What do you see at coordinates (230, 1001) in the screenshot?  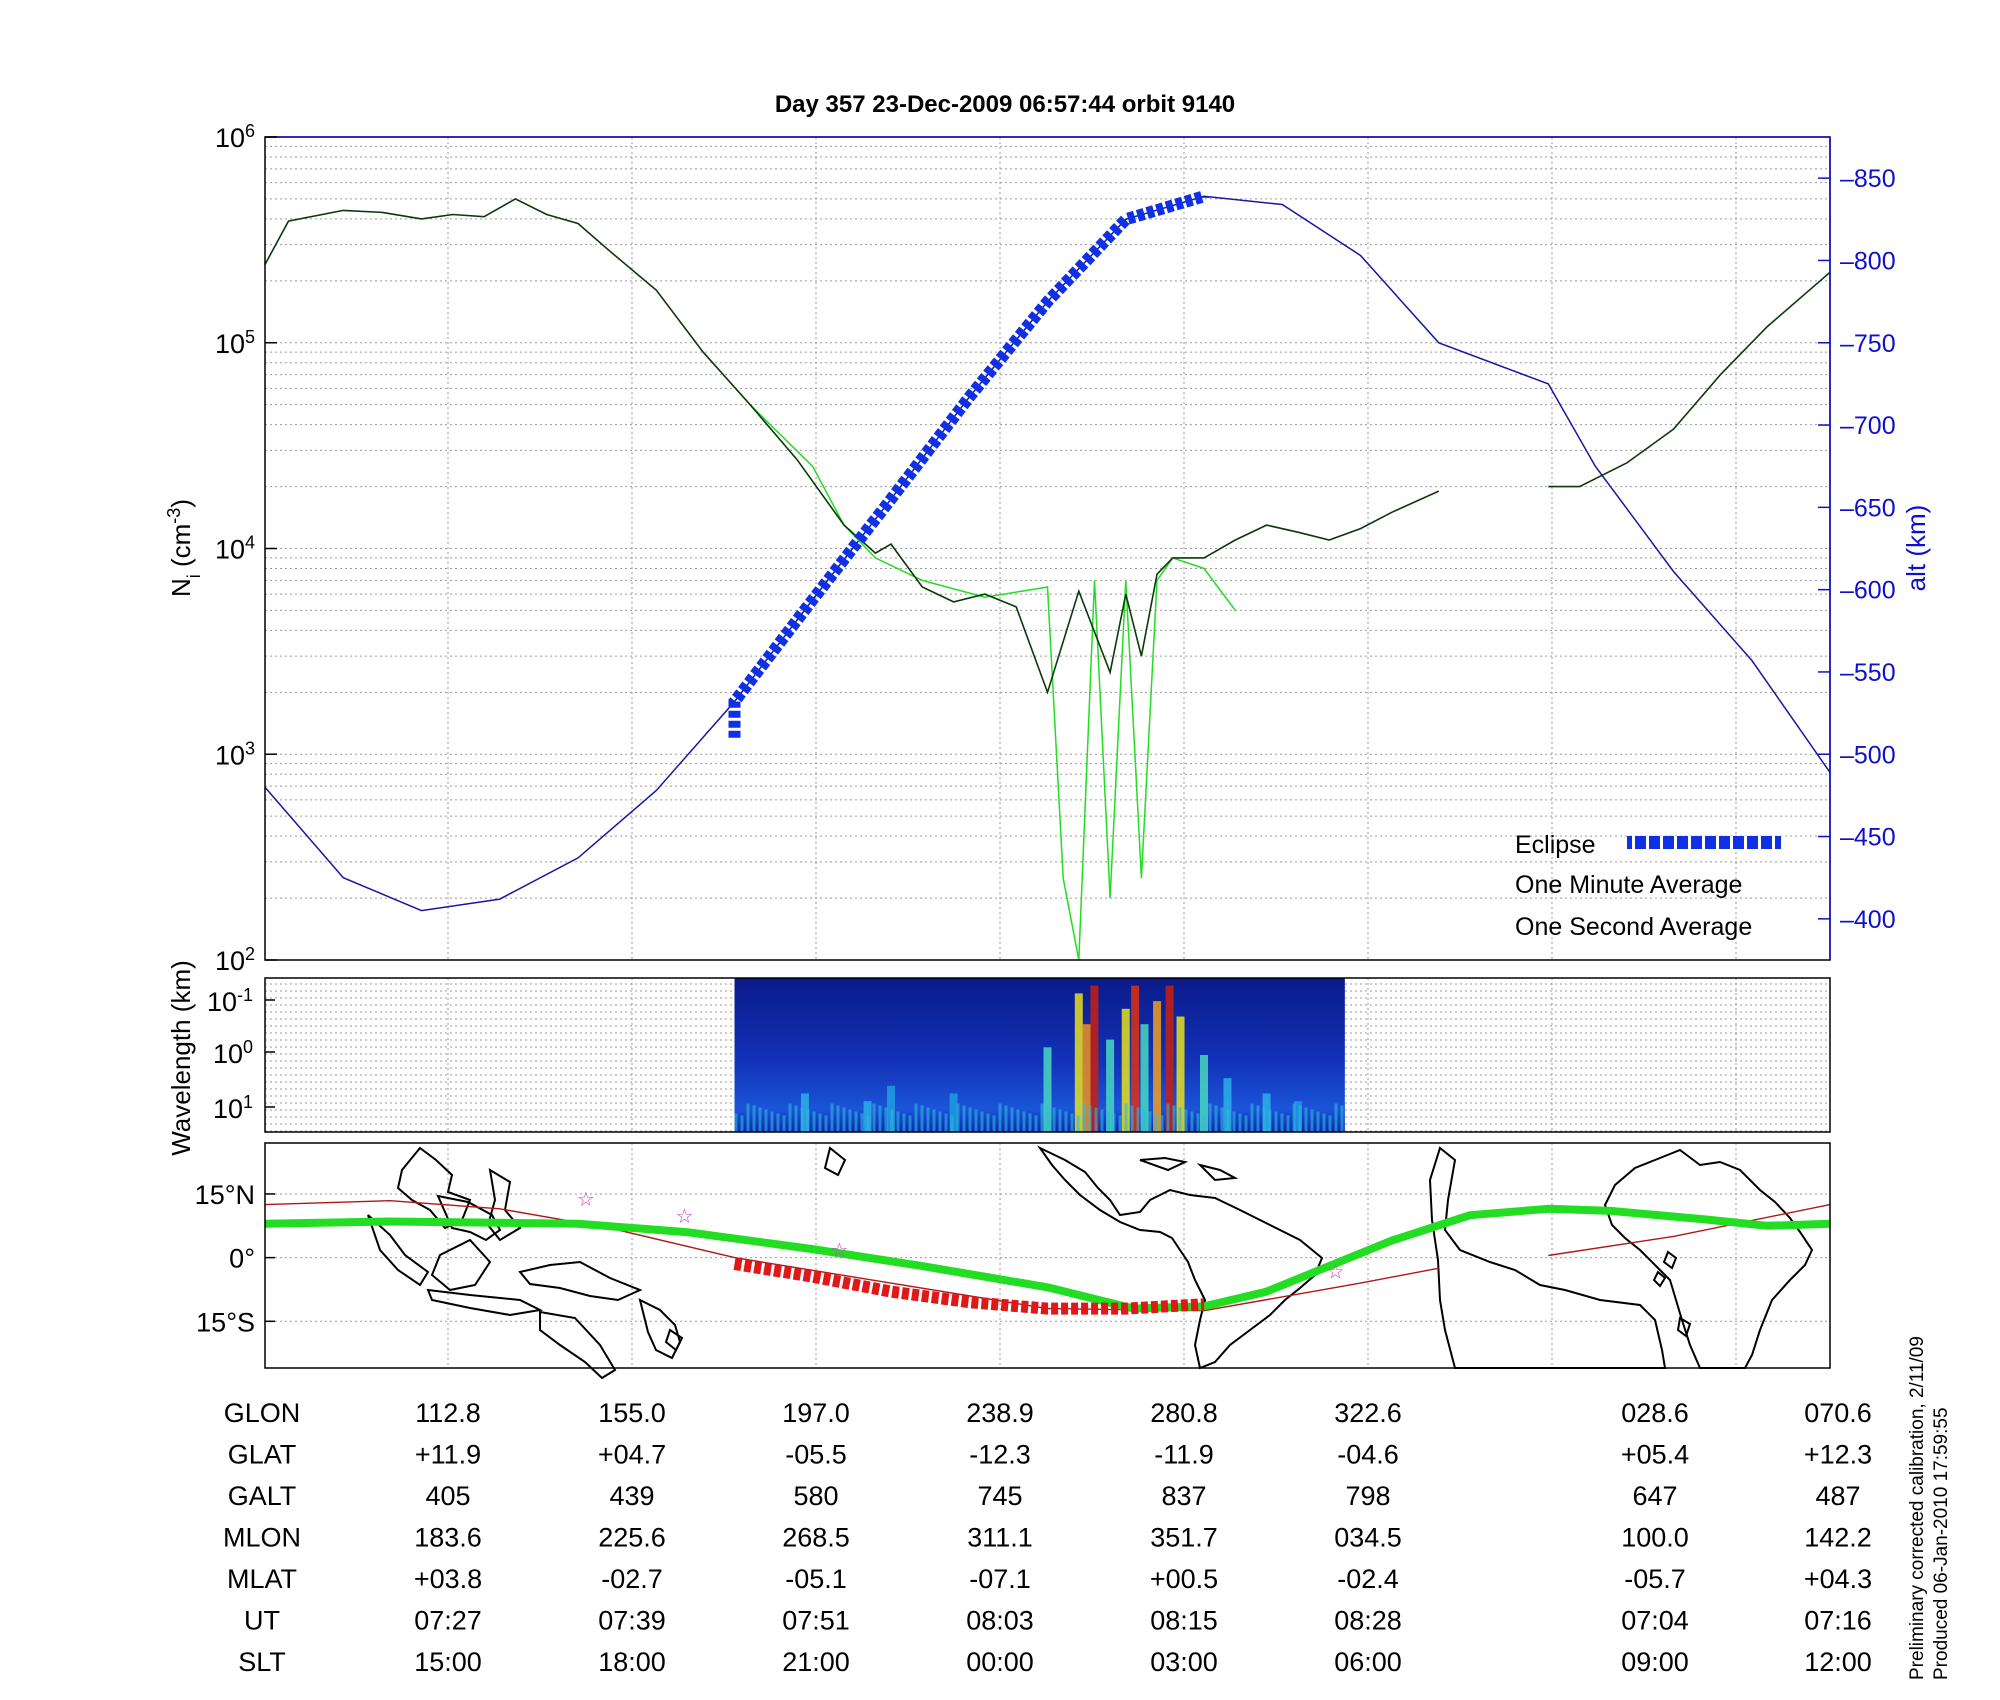 I see `wavelength-tick-label: 10⁻¹` at bounding box center [230, 1001].